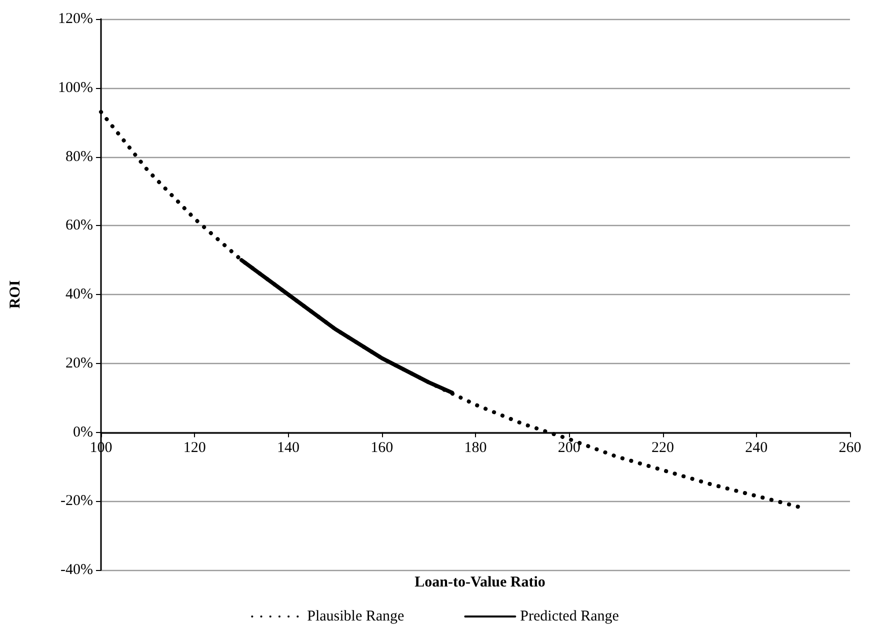  Describe the element at coordinates (16, 294) in the screenshot. I see `y-axis-title: ROI` at that location.